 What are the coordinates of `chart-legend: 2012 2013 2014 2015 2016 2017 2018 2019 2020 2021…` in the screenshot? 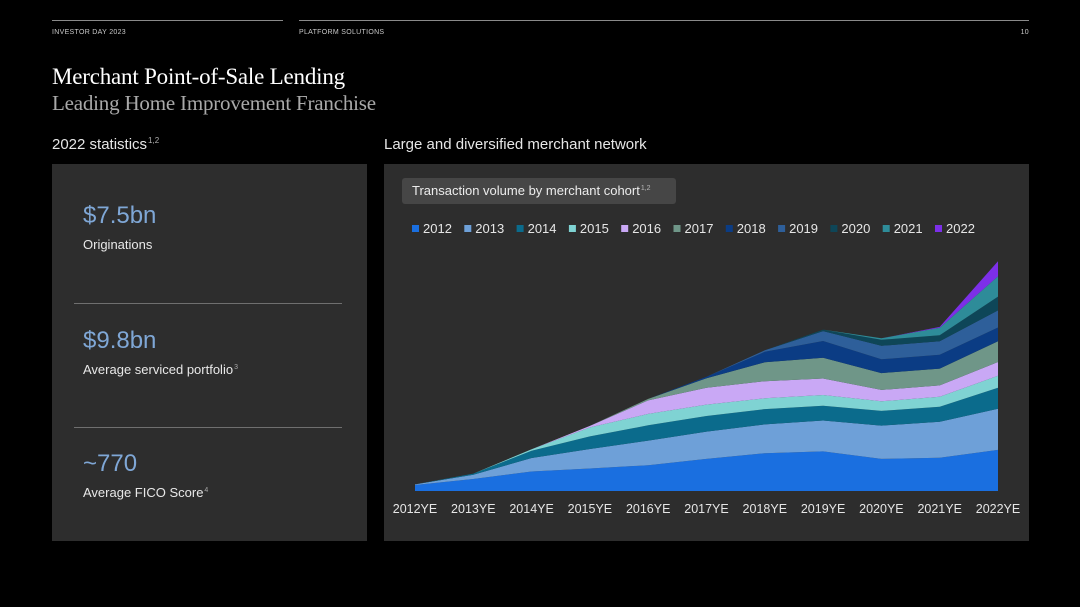 It's located at (693, 228).